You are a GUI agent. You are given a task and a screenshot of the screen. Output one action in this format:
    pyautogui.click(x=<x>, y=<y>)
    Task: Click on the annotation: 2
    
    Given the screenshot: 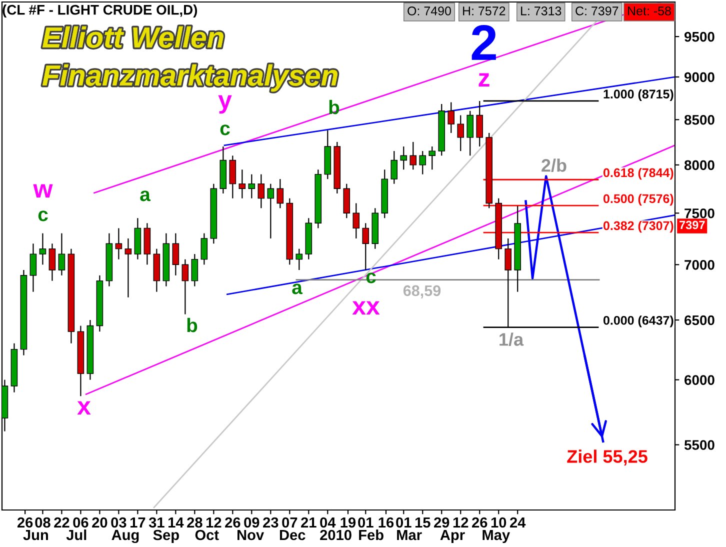 What is the action you would take?
    pyautogui.click(x=484, y=42)
    